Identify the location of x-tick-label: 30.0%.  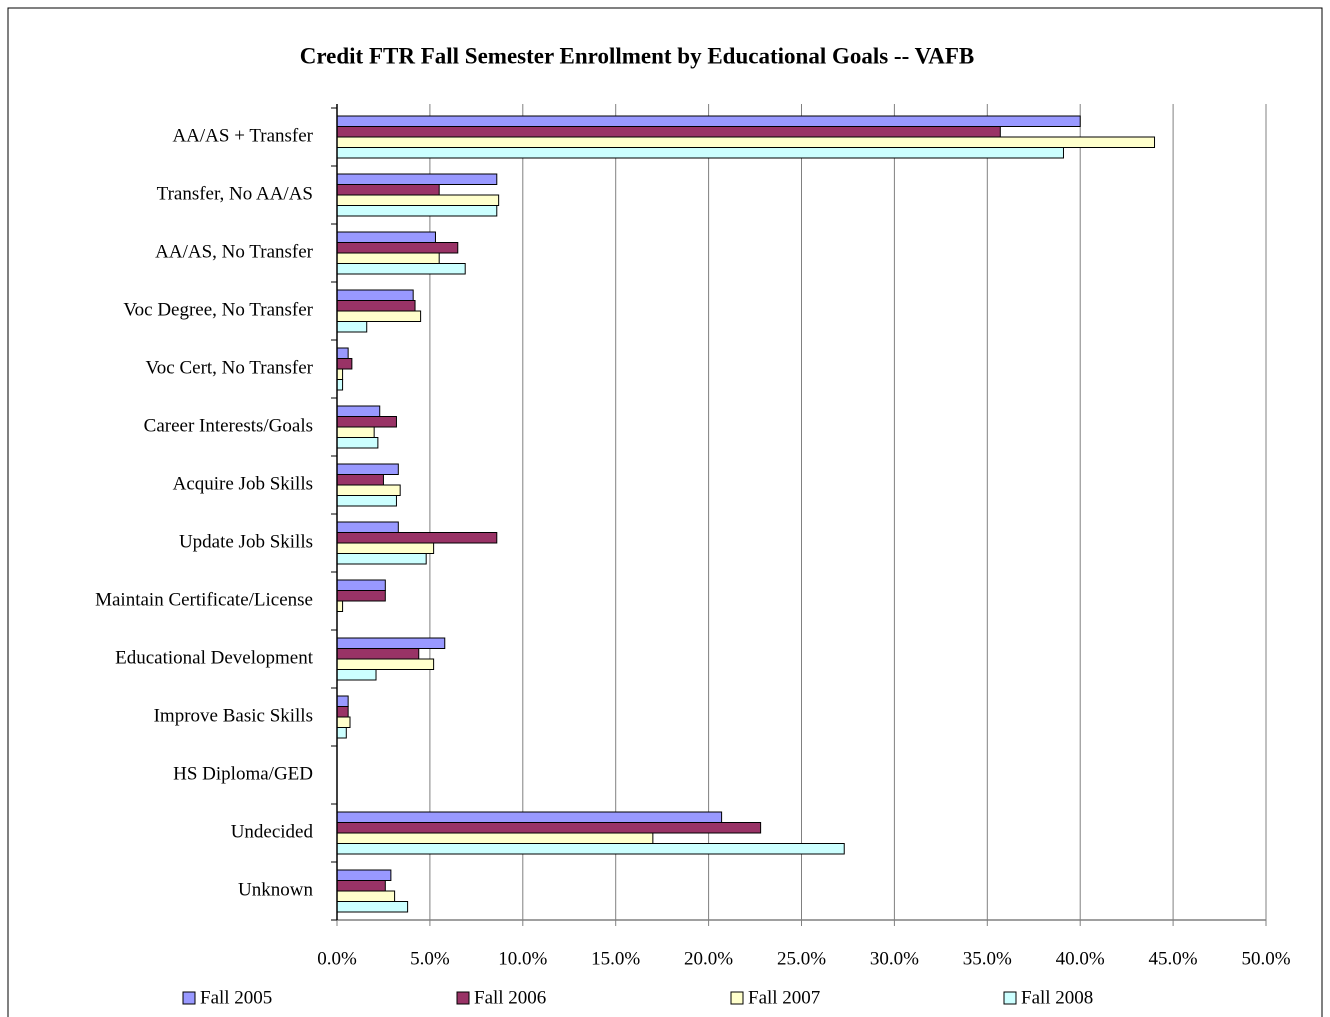
(894, 958).